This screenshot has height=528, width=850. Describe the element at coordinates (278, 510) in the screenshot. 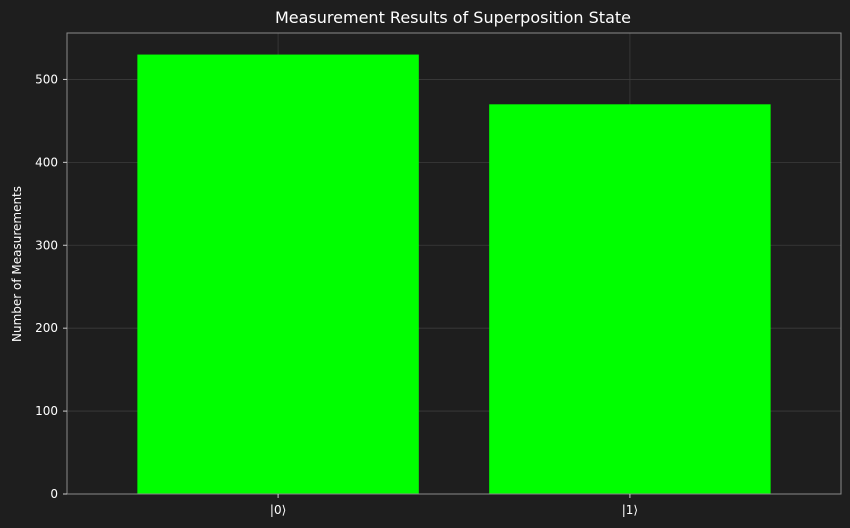

I see `x-tick-label-0: |0⟩` at that location.